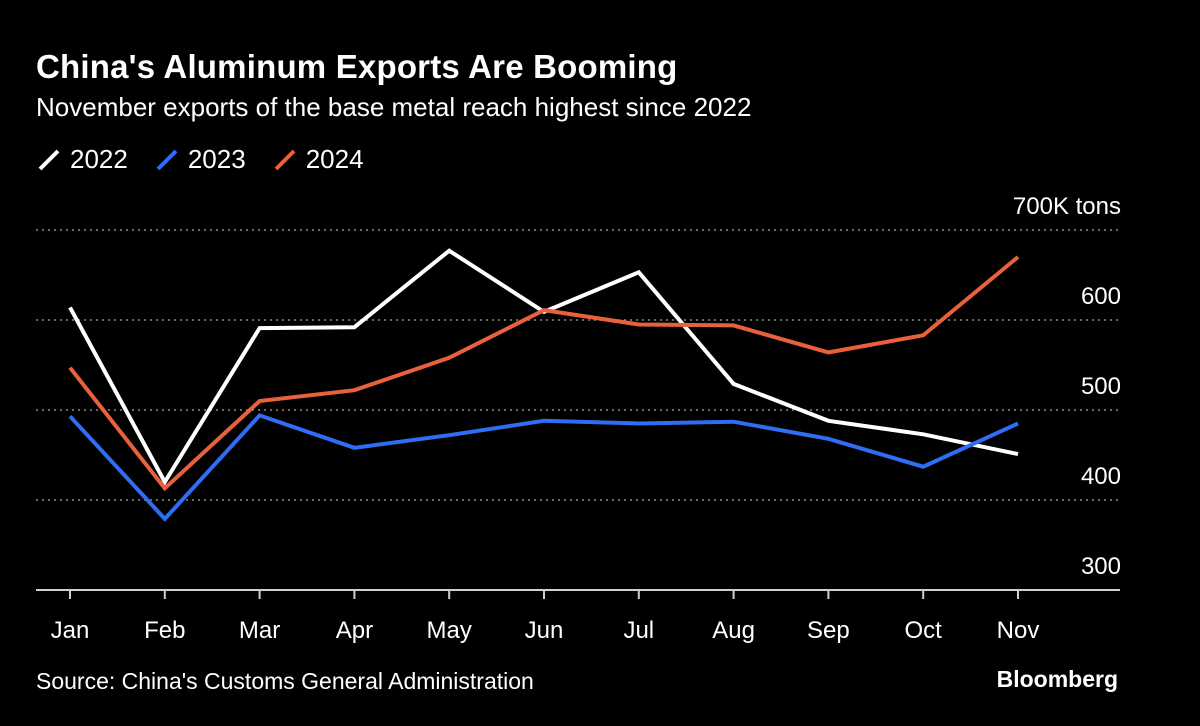 The width and height of the screenshot is (1200, 726). I want to click on y-tick-label-700: 700K tons, so click(1067, 206).